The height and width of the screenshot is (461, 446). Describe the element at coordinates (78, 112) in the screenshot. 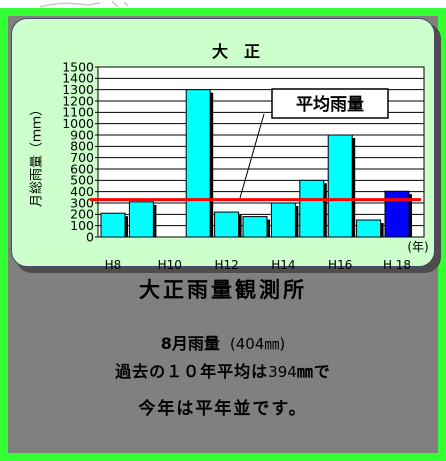

I see `y-tick-label: 1100` at that location.